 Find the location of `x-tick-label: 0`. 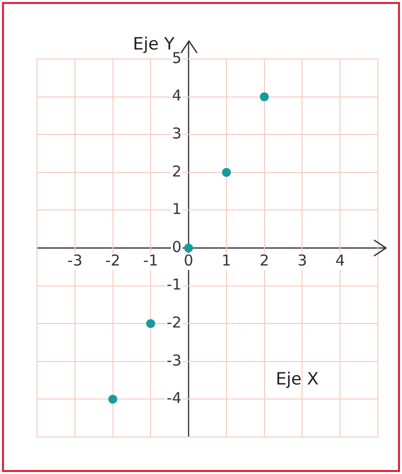

x-tick-label: 0 is located at coordinates (189, 260).